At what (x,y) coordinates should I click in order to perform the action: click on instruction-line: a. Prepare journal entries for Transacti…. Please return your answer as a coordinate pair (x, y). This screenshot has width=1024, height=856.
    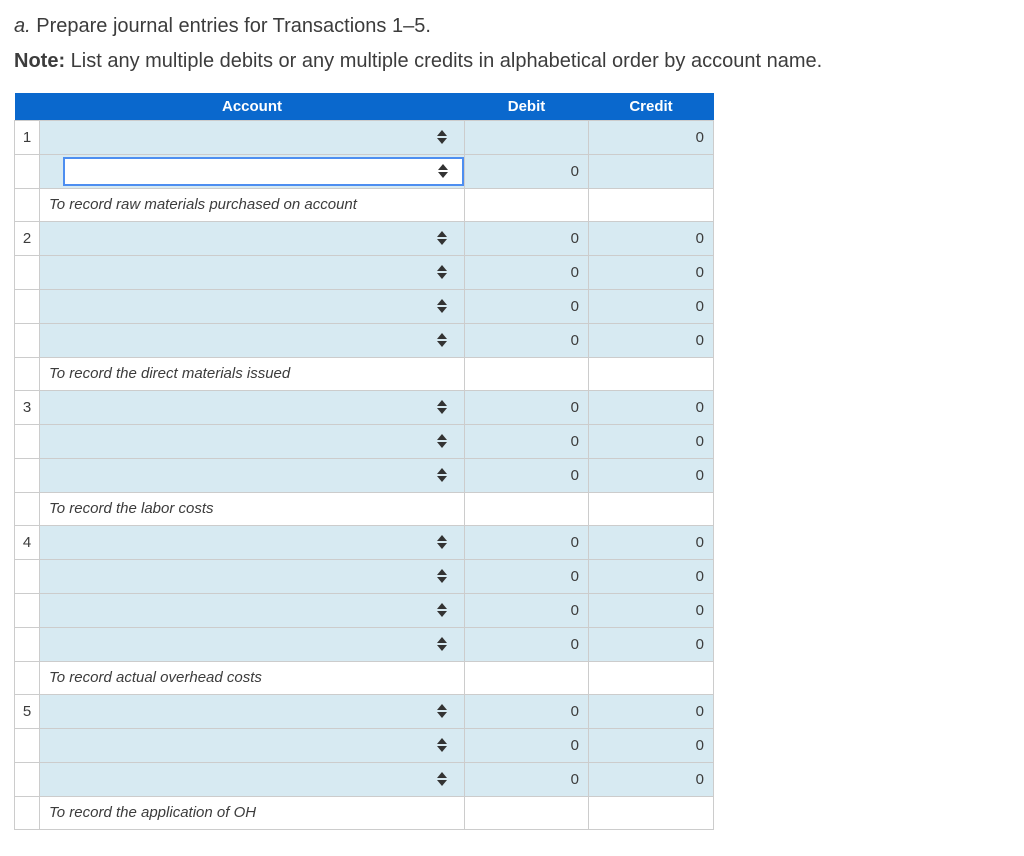
    Looking at the image, I should click on (519, 26).